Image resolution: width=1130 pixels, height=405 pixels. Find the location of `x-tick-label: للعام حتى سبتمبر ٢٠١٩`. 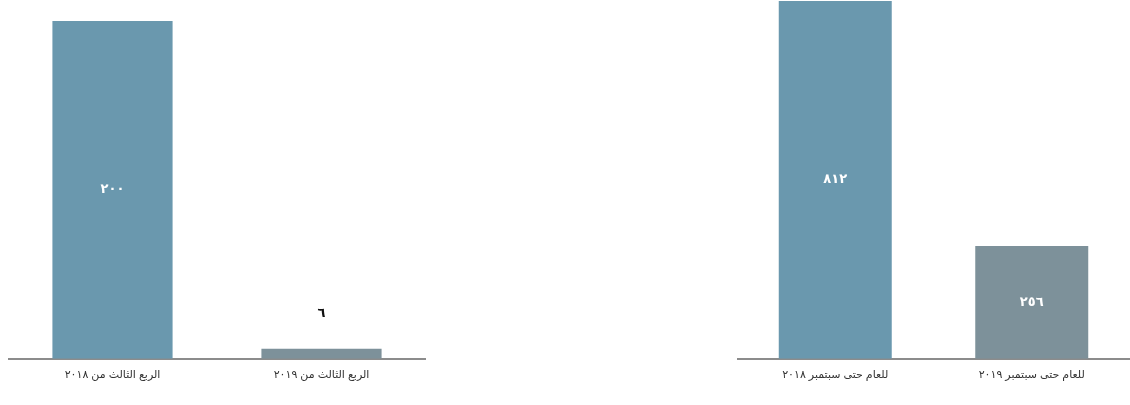

x-tick-label: للعام حتى سبتمبر ٢٠١٩ is located at coordinates (1031, 375).